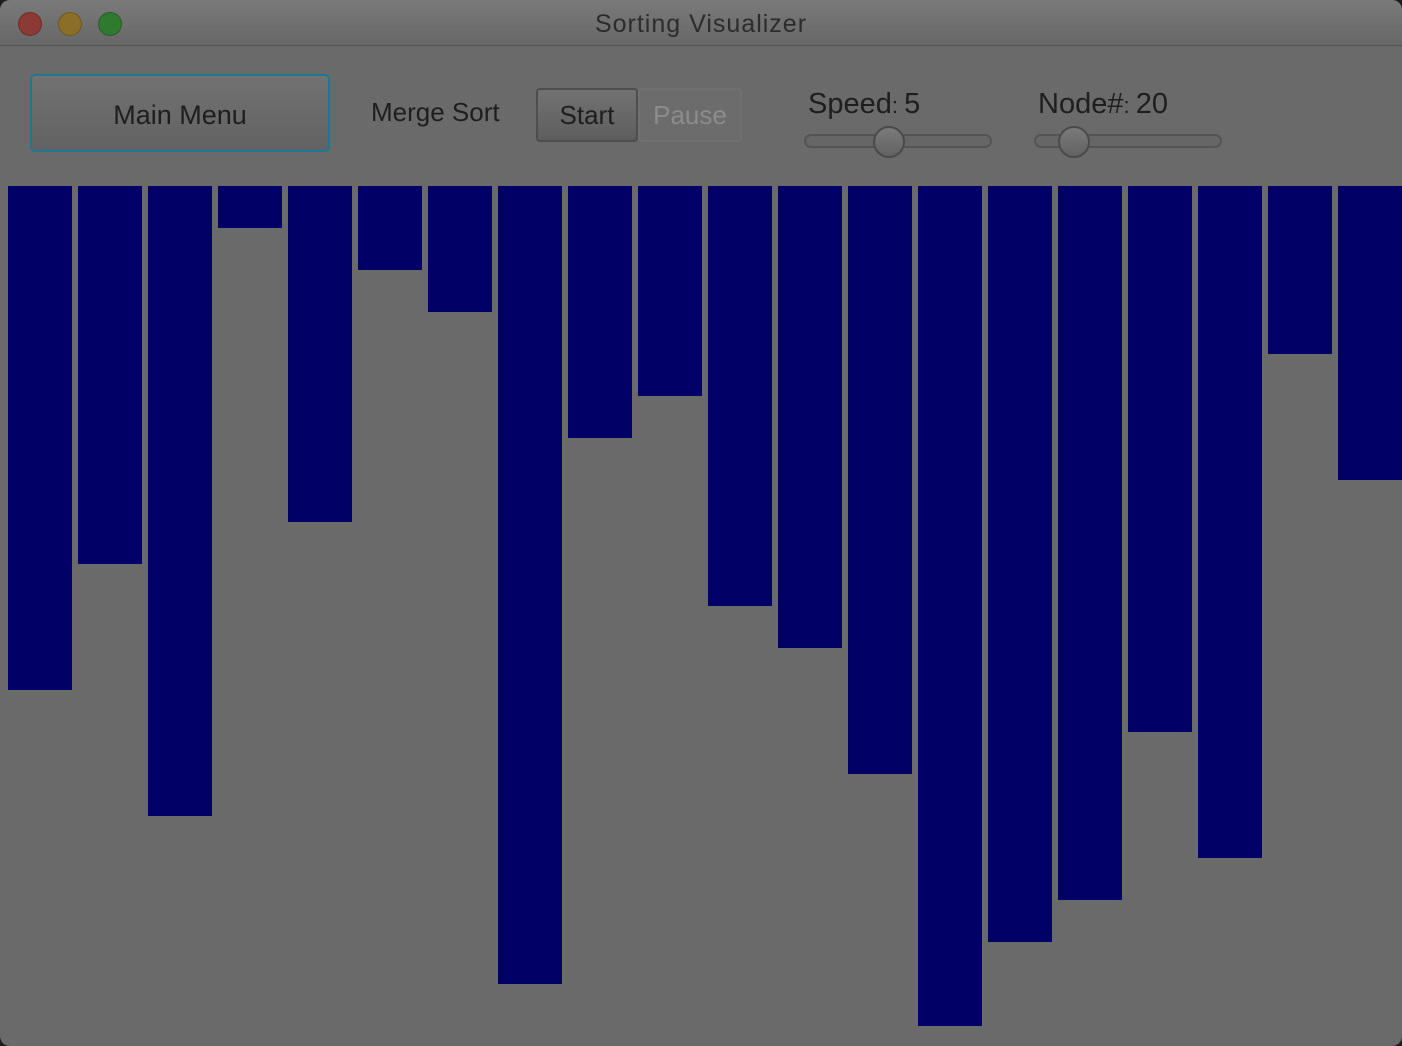 This screenshot has height=1046, width=1402. I want to click on window-title: Sorting Visualizer, so click(701, 24).